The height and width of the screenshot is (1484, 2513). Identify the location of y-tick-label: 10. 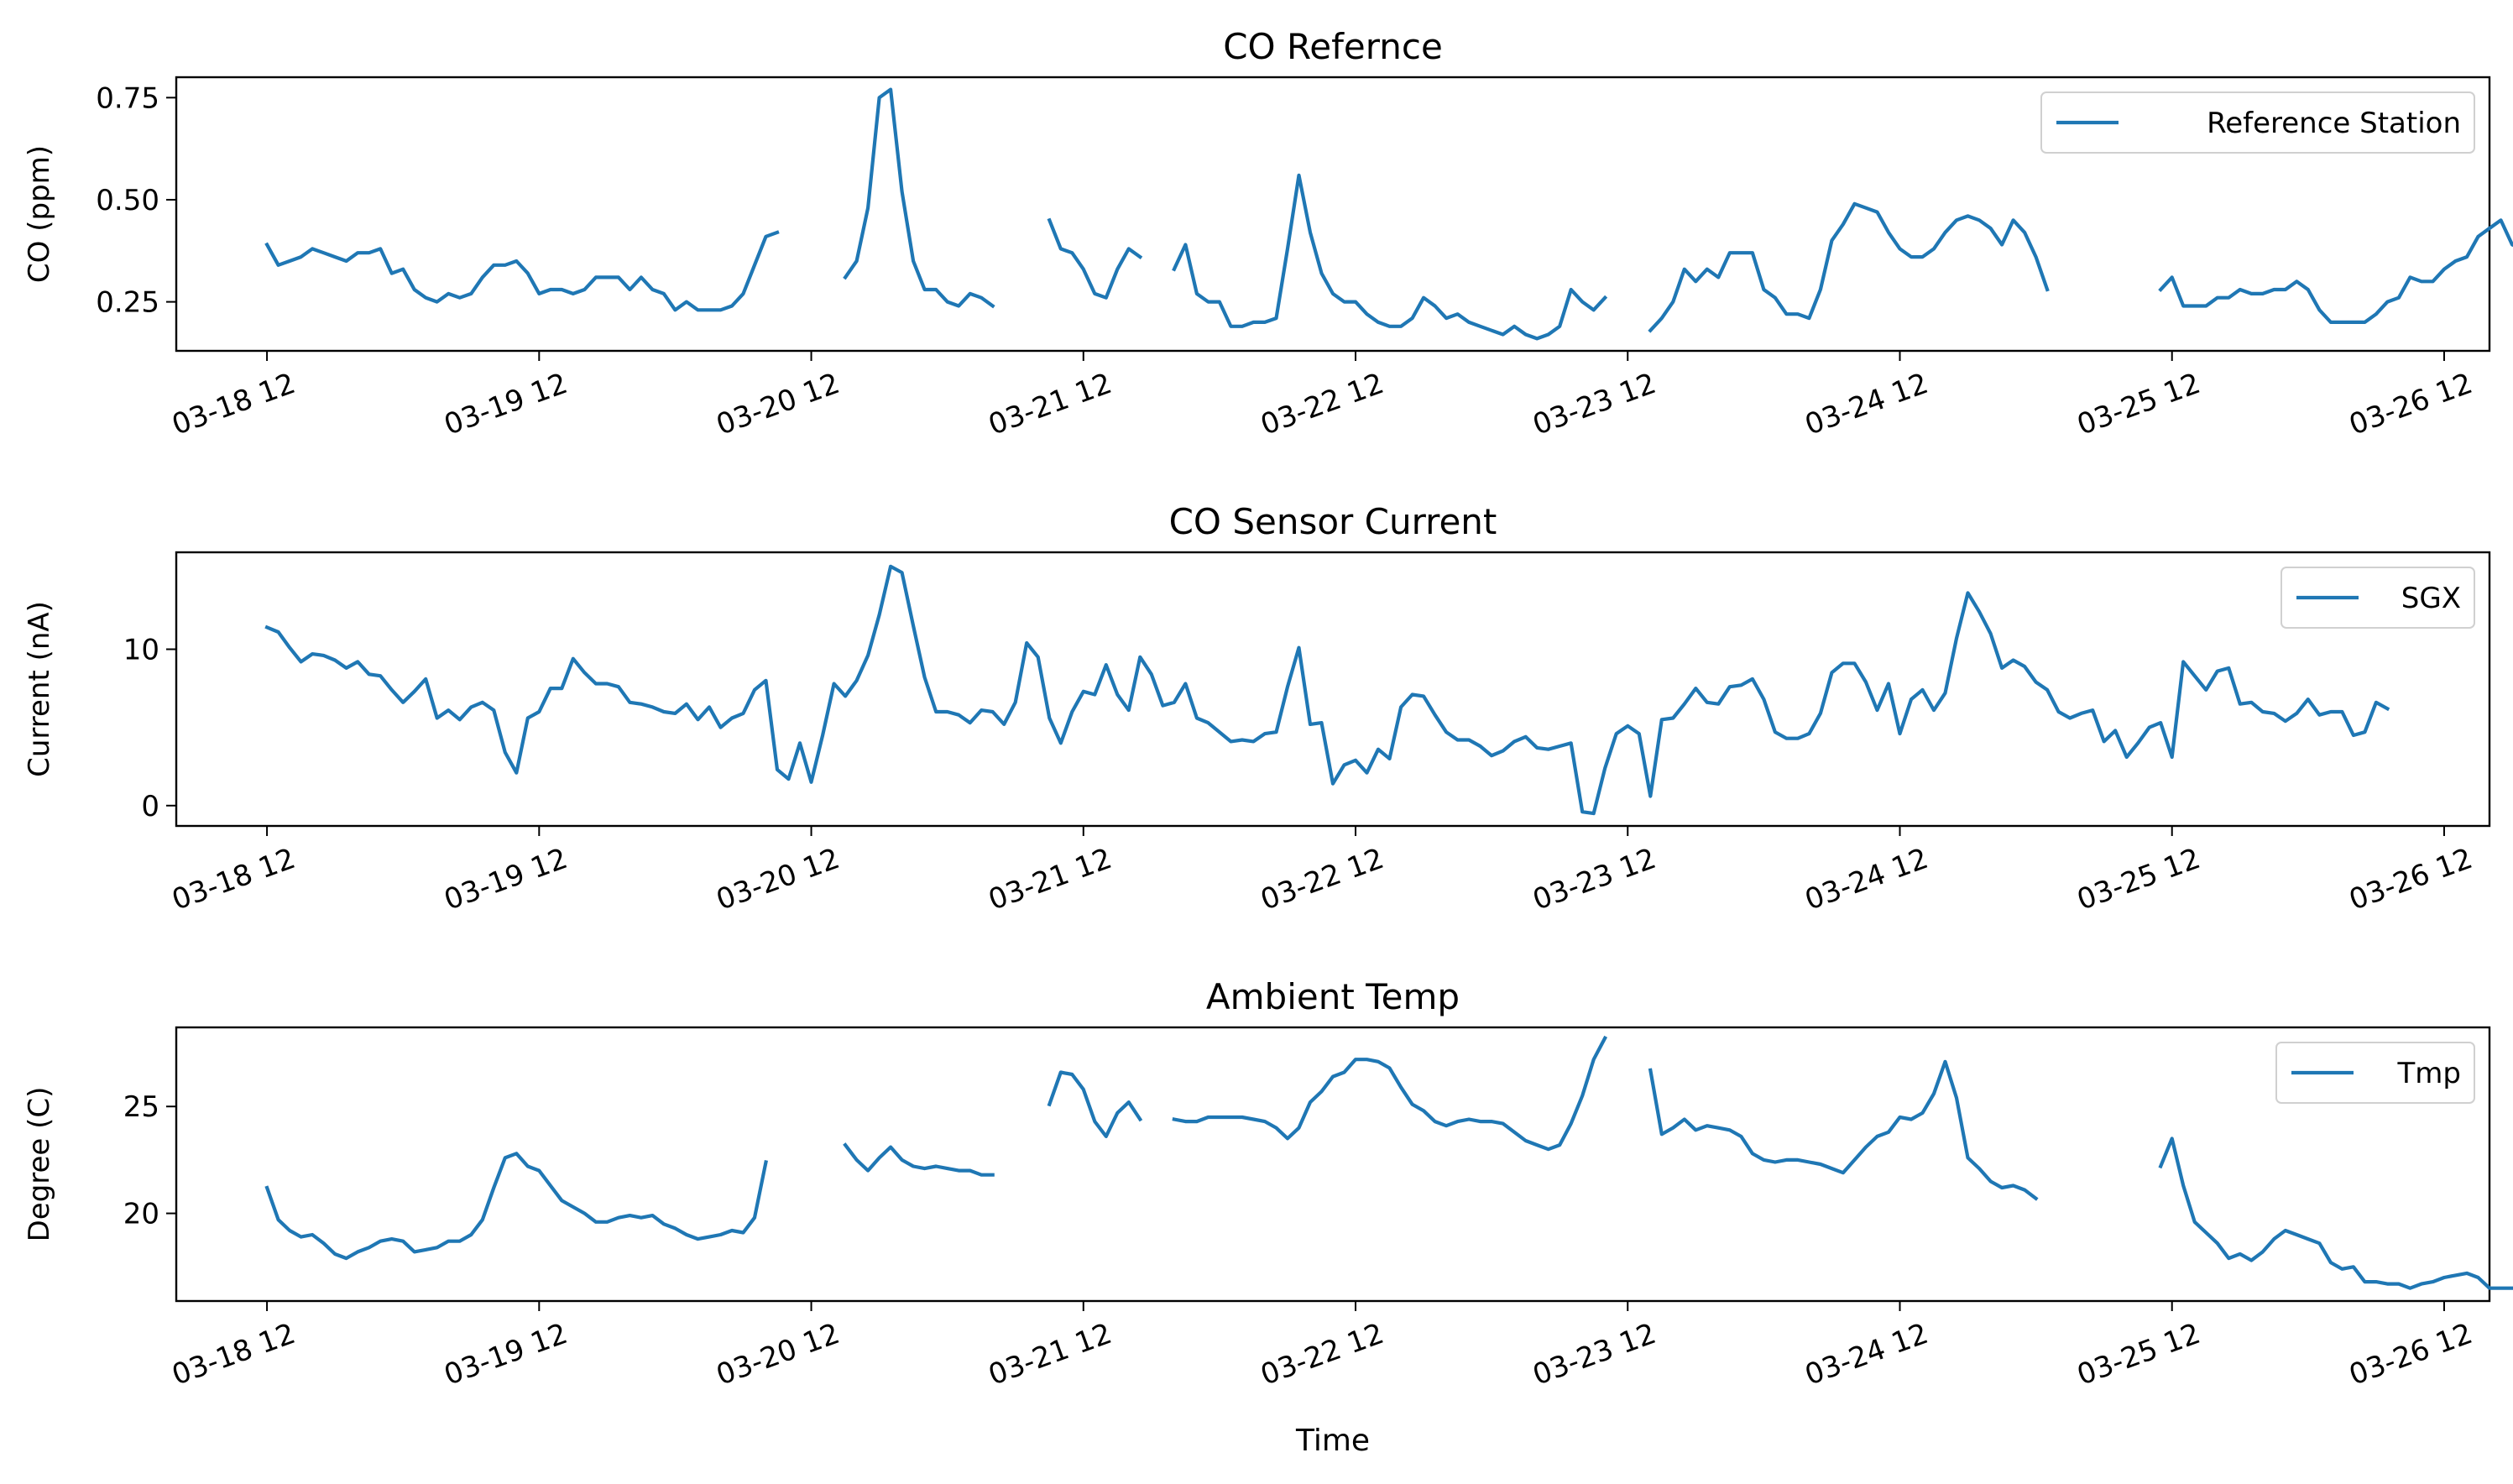
(141, 649).